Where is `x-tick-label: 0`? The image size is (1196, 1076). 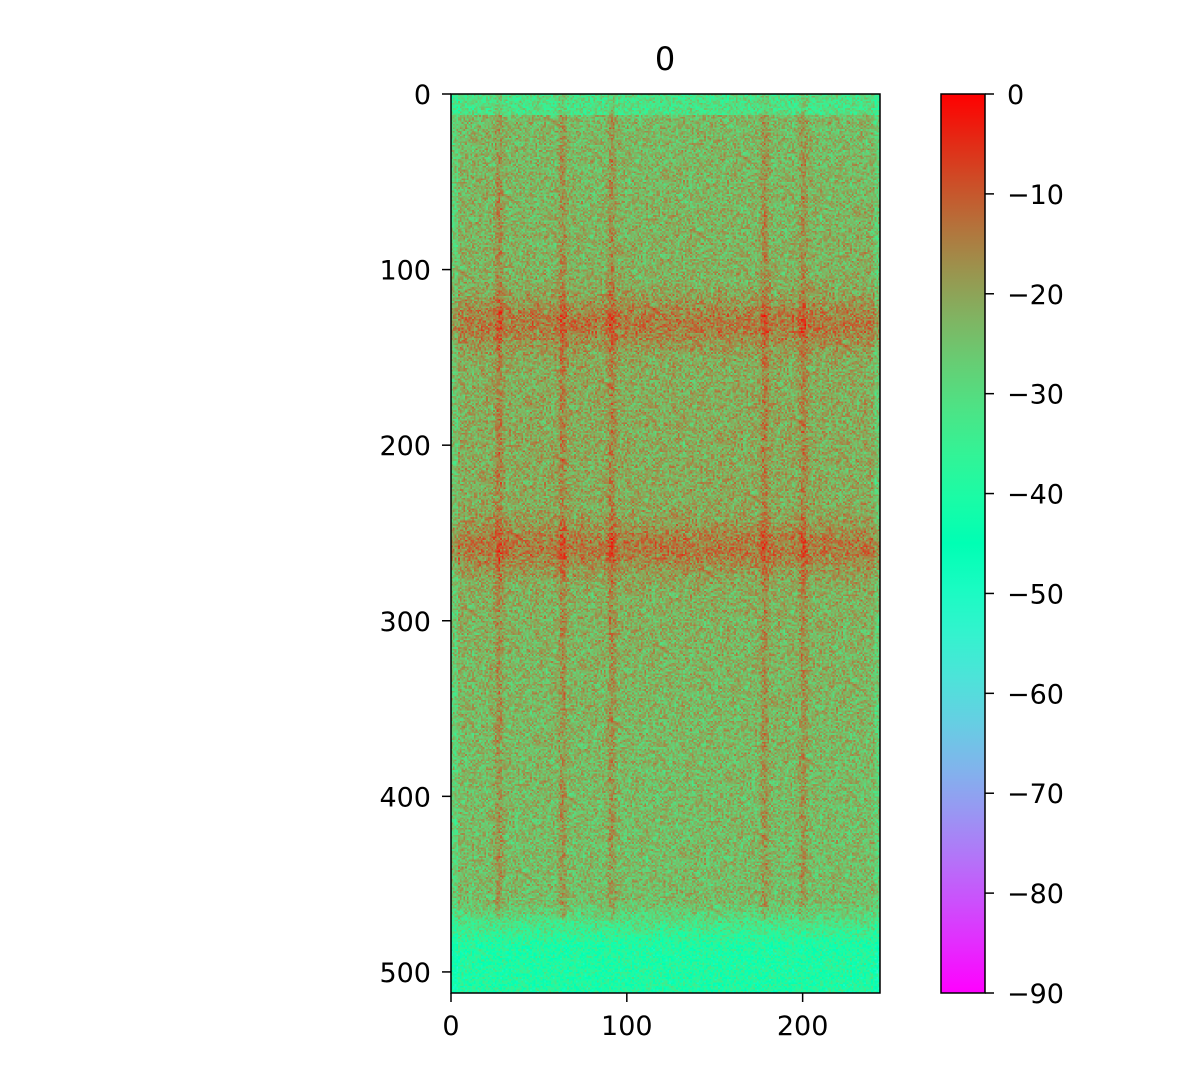
x-tick-label: 0 is located at coordinates (450, 1026).